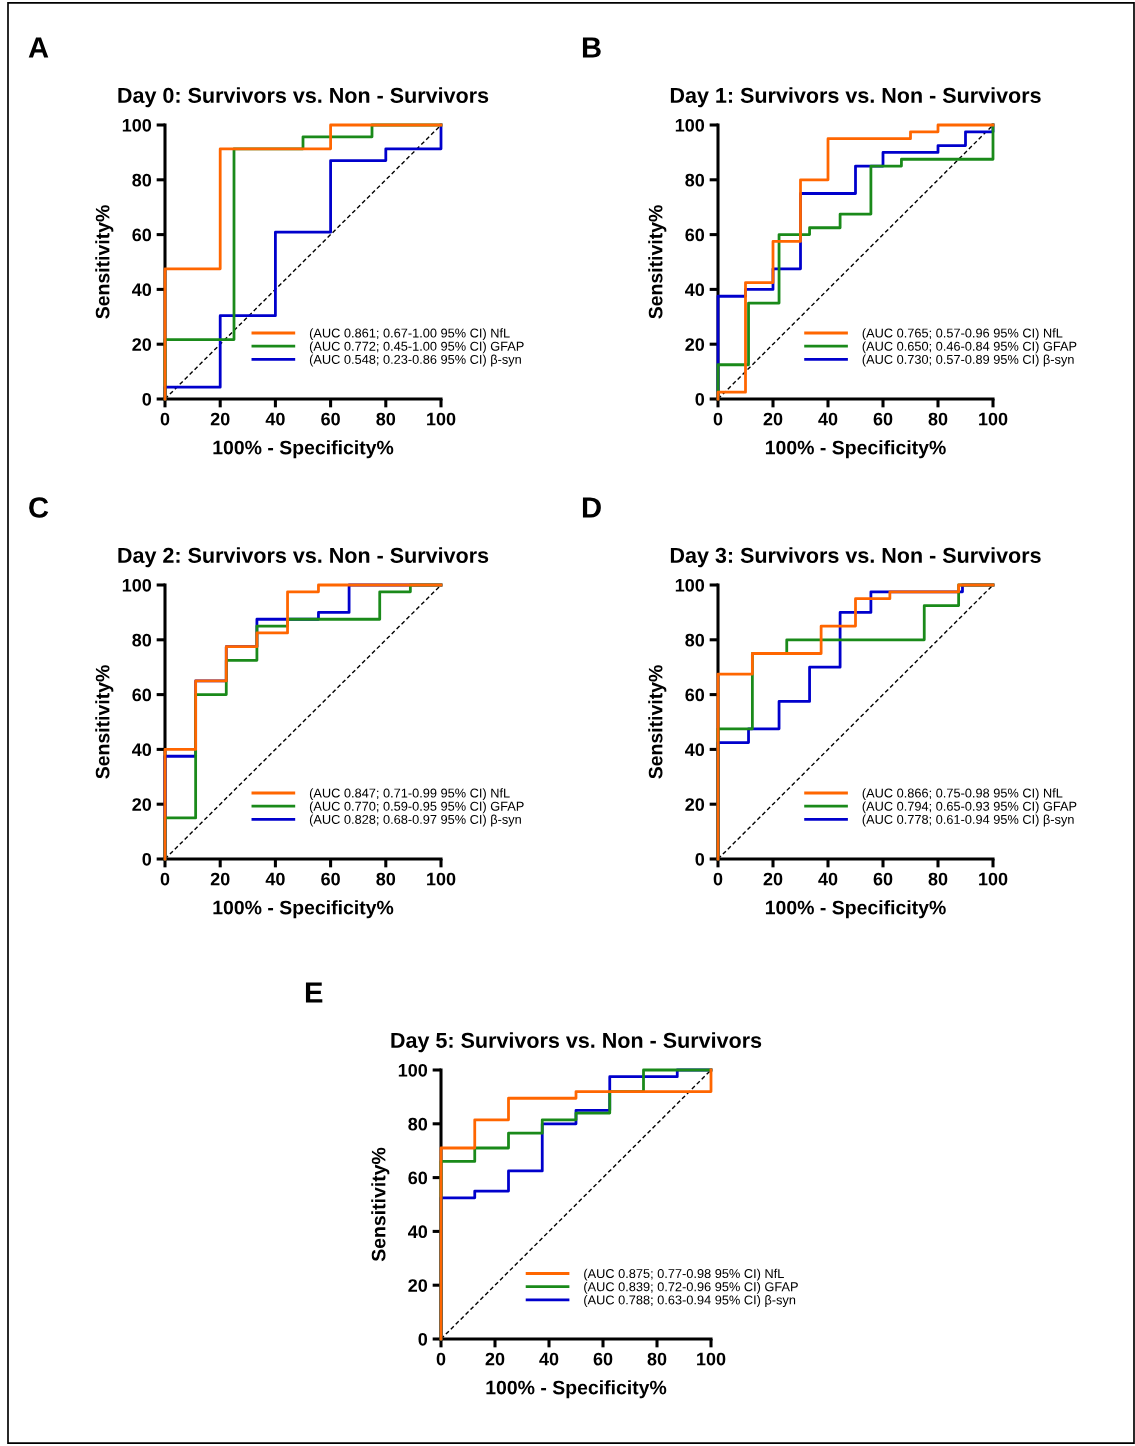  What do you see at coordinates (968, 360) in the screenshot?
I see `legend-label: (AUC 0.730; 0.57-0.89 95% CI) β-syn` at bounding box center [968, 360].